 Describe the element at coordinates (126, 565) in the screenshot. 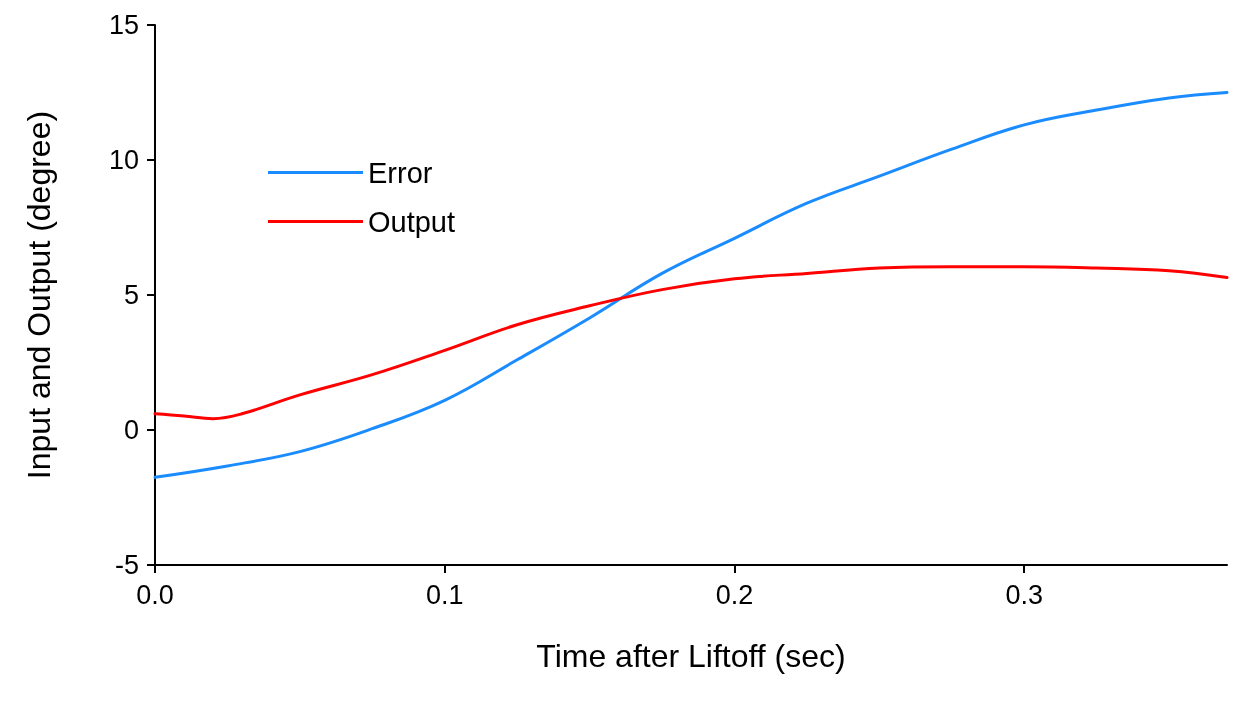

I see `y-tick-label: -5` at that location.